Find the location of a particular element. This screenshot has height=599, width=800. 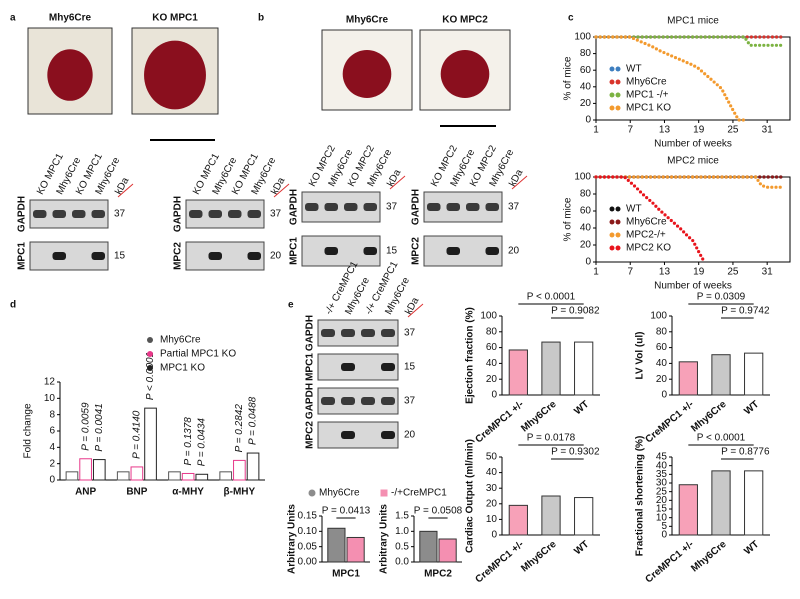

p-value: P = 0.2842 is located at coordinates (239, 428).